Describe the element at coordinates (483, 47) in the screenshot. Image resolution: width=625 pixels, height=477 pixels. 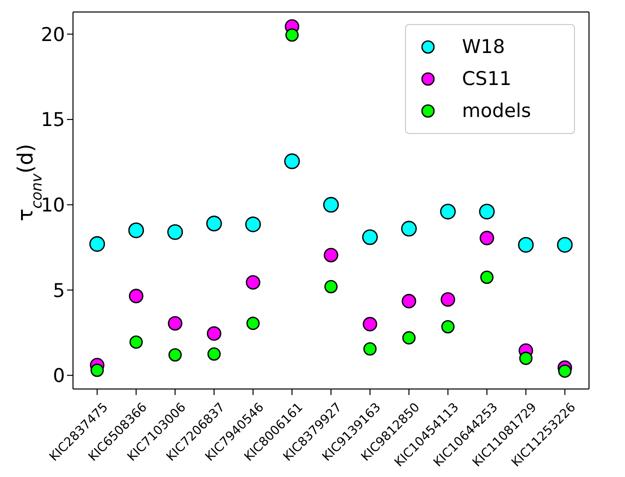
I see `legend-label: W18` at that location.